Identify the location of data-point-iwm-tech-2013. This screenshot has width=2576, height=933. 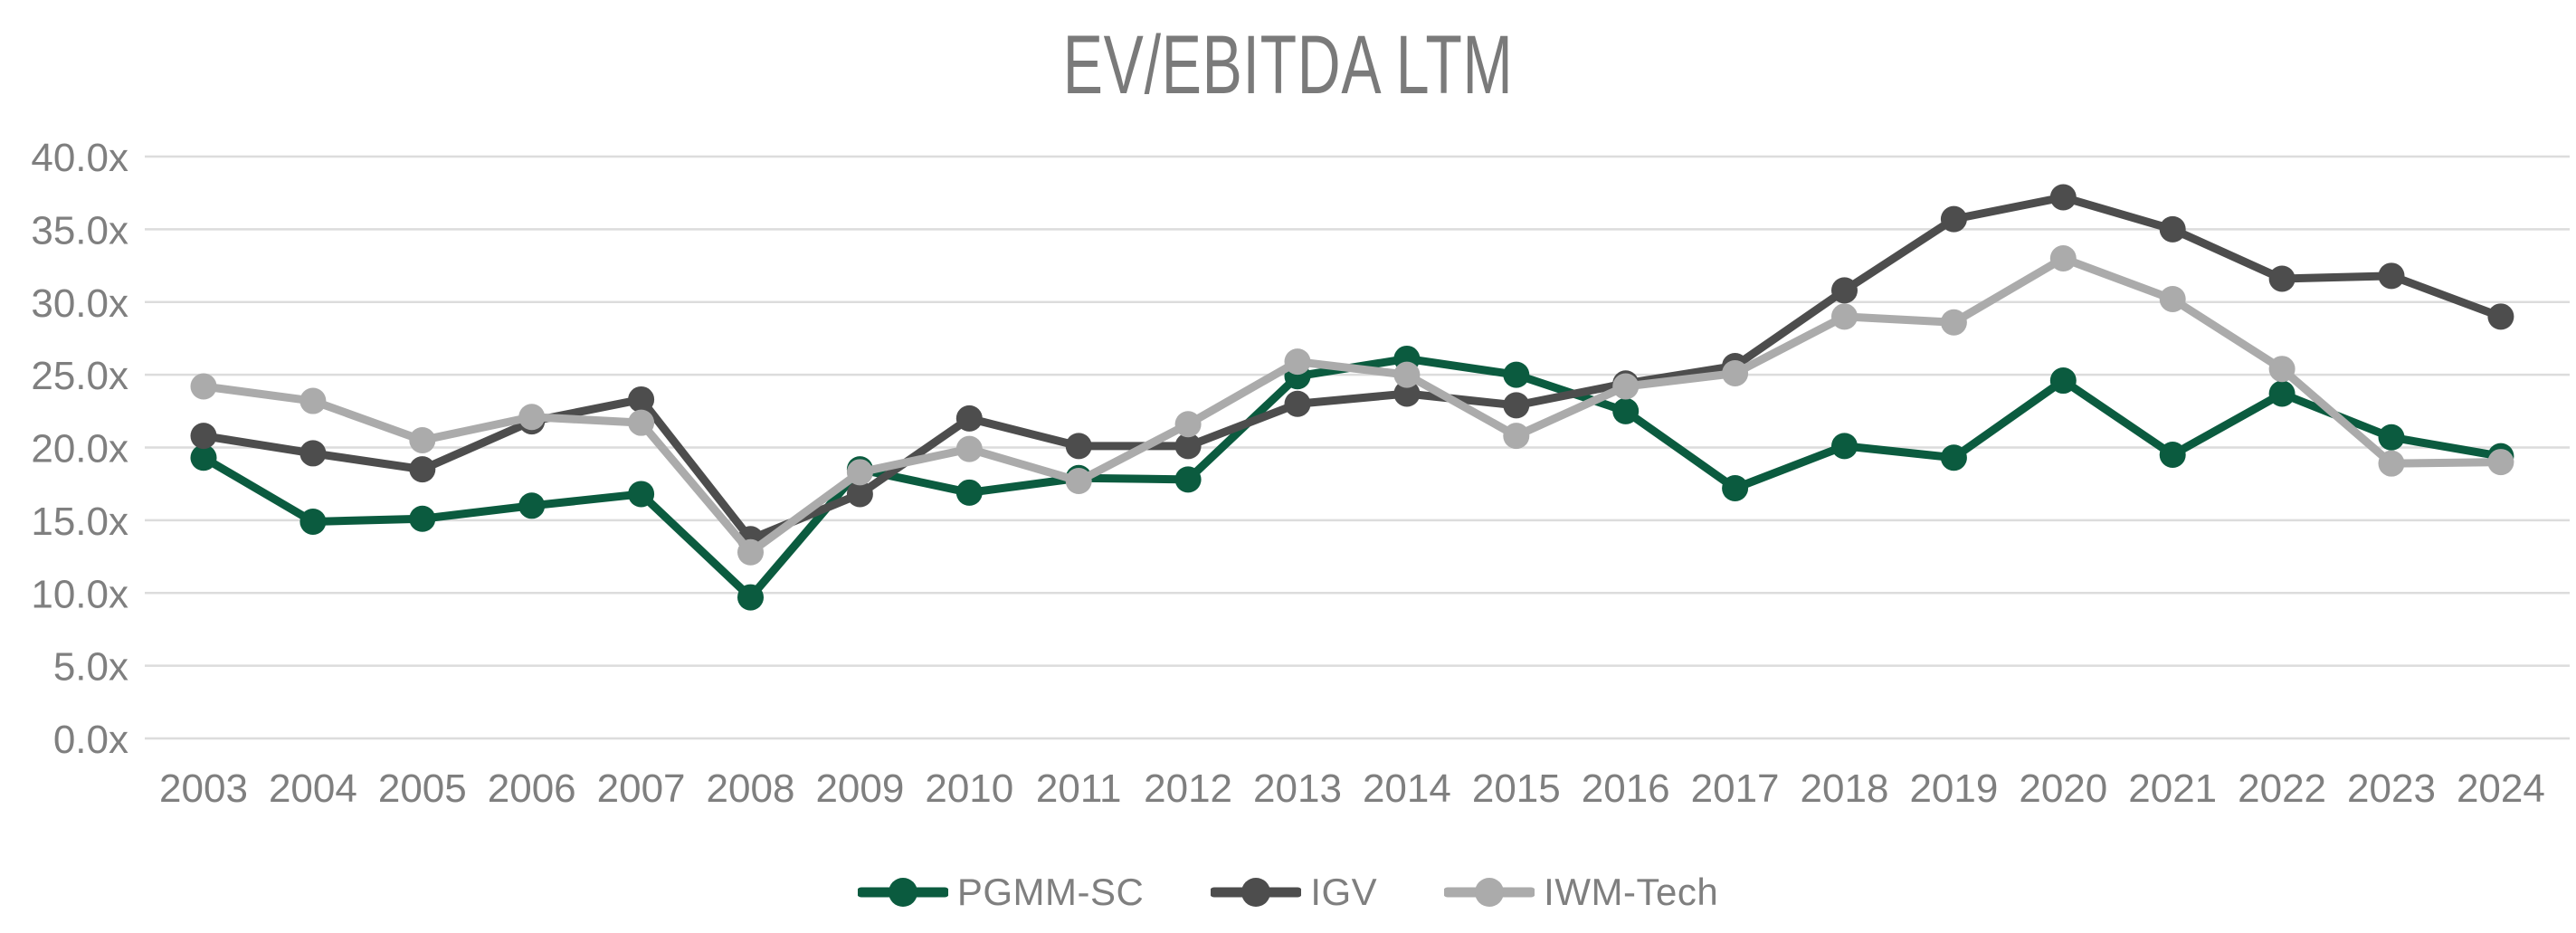
(1298, 362).